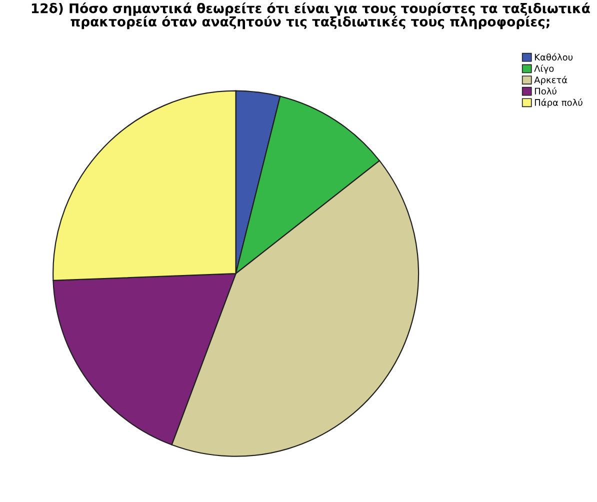  What do you see at coordinates (544, 69) in the screenshot?
I see `legend-label: Λίγο` at bounding box center [544, 69].